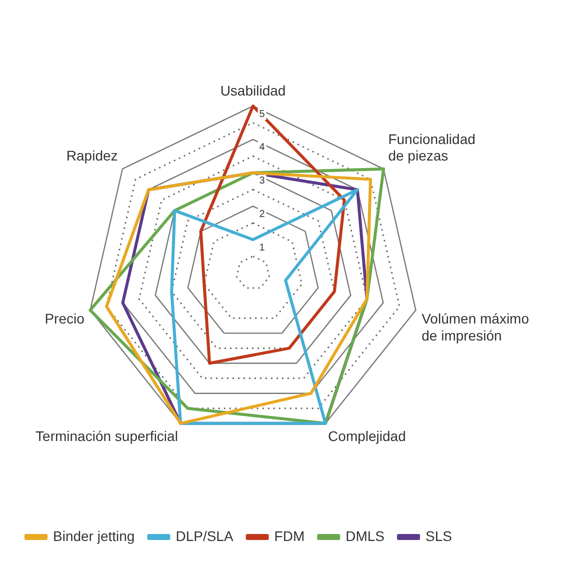 The width and height of the screenshot is (576, 562). Describe the element at coordinates (107, 436) in the screenshot. I see `spoke-label: Terminación superficial` at that location.